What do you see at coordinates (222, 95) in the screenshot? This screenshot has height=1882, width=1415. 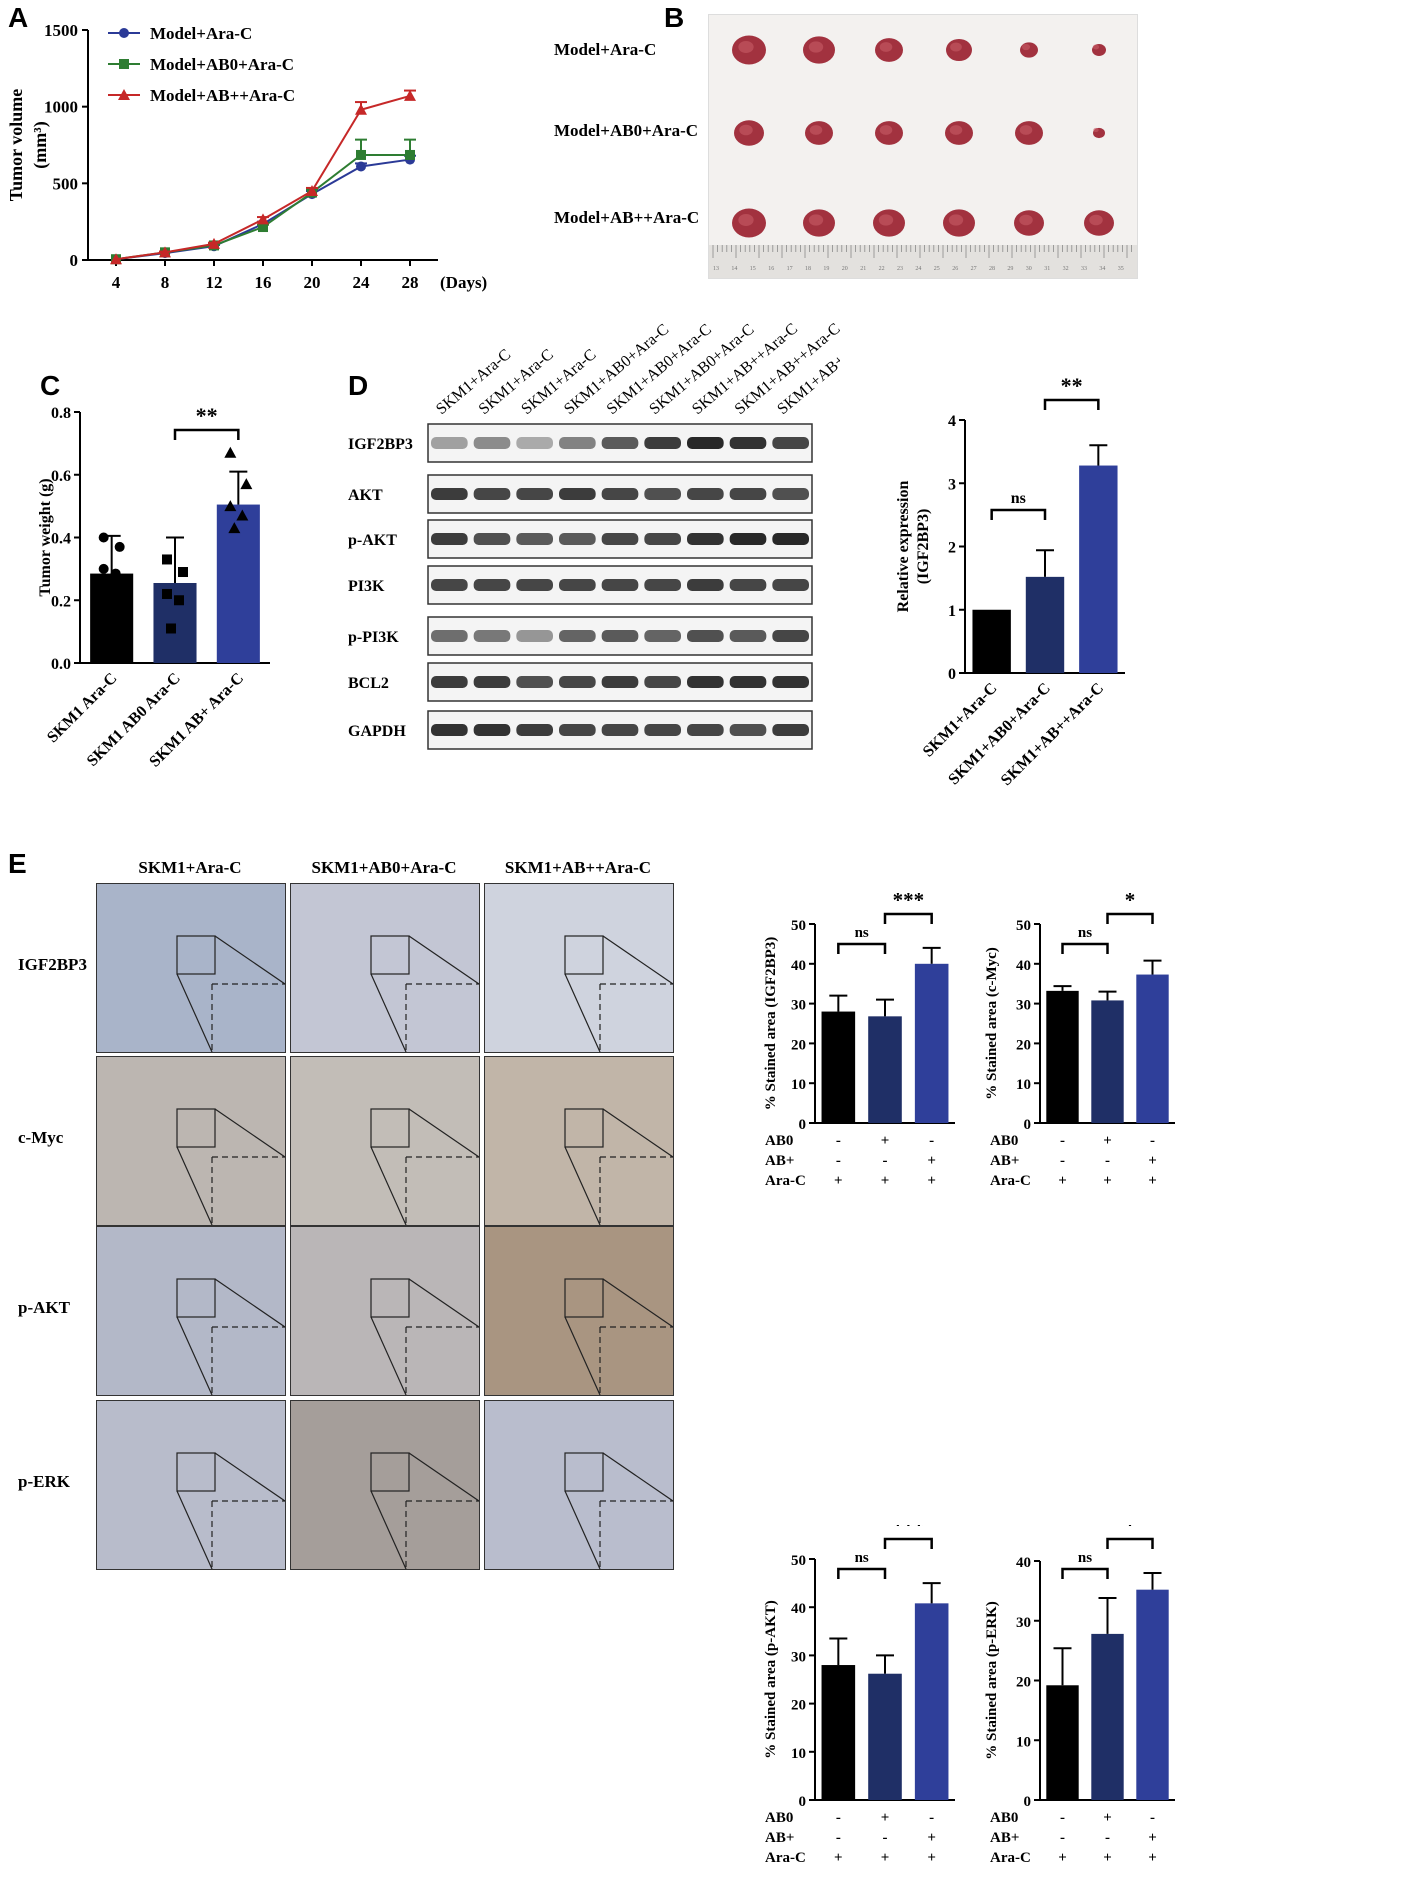 I see `legend-label: Model+AB++Ara-C` at bounding box center [222, 95].